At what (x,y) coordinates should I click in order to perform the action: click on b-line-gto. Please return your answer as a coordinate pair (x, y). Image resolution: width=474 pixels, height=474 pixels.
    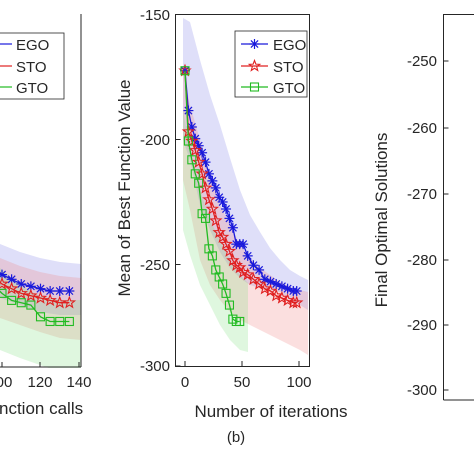
    Looking at the image, I should click on (212, 196).